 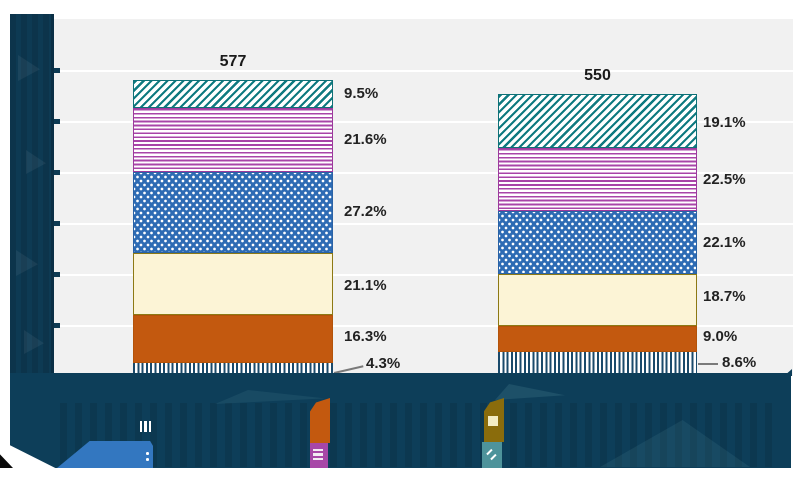 What do you see at coordinates (597, 300) in the screenshot?
I see `bar2-seg-cream` at bounding box center [597, 300].